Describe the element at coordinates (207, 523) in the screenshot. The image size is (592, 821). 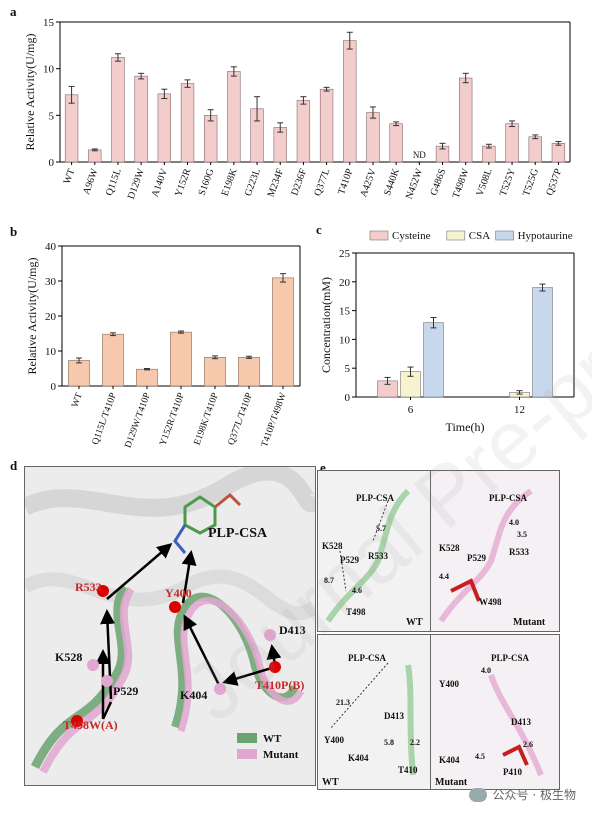
I see `plp-csa-molecule` at that location.